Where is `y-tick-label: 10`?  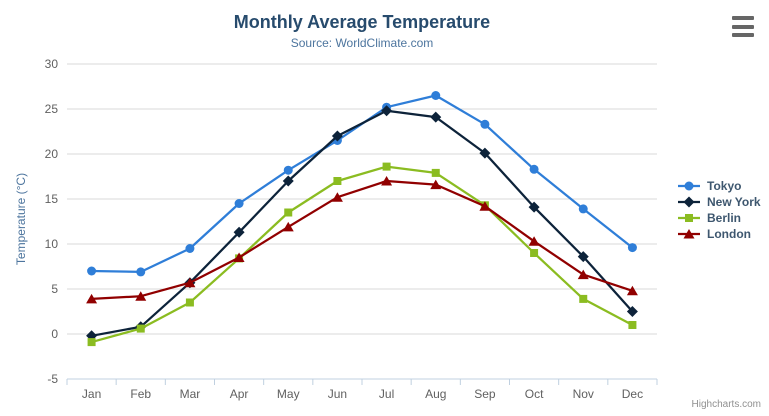 y-tick-label: 10 is located at coordinates (52, 244).